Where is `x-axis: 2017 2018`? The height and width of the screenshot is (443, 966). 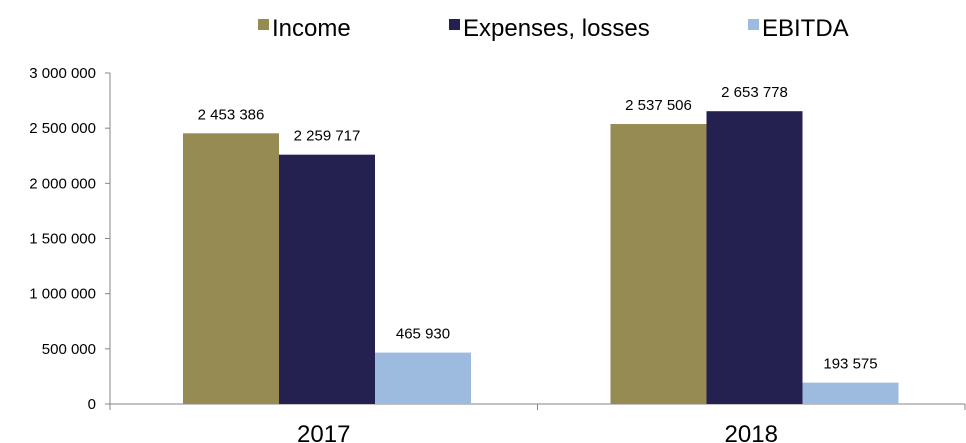
x-axis: 2017 2018 is located at coordinates (537, 423).